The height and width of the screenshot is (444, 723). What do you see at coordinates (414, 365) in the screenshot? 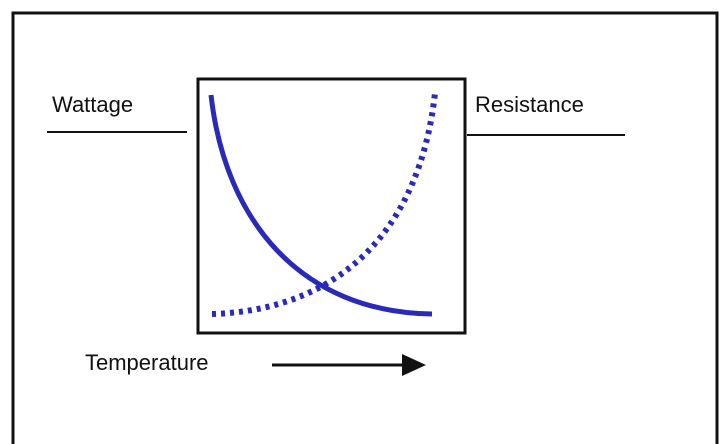
I see `arrow-head` at bounding box center [414, 365].